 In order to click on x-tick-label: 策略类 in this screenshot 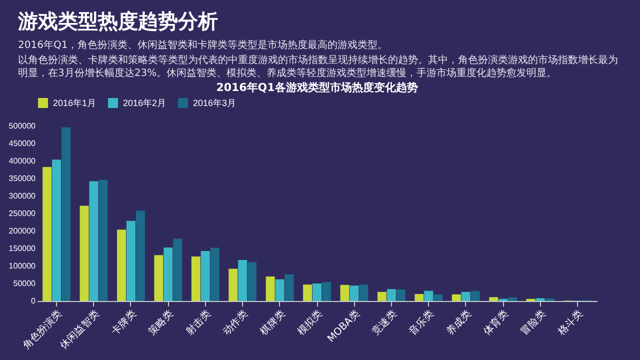, I will do `click(161, 323)`.